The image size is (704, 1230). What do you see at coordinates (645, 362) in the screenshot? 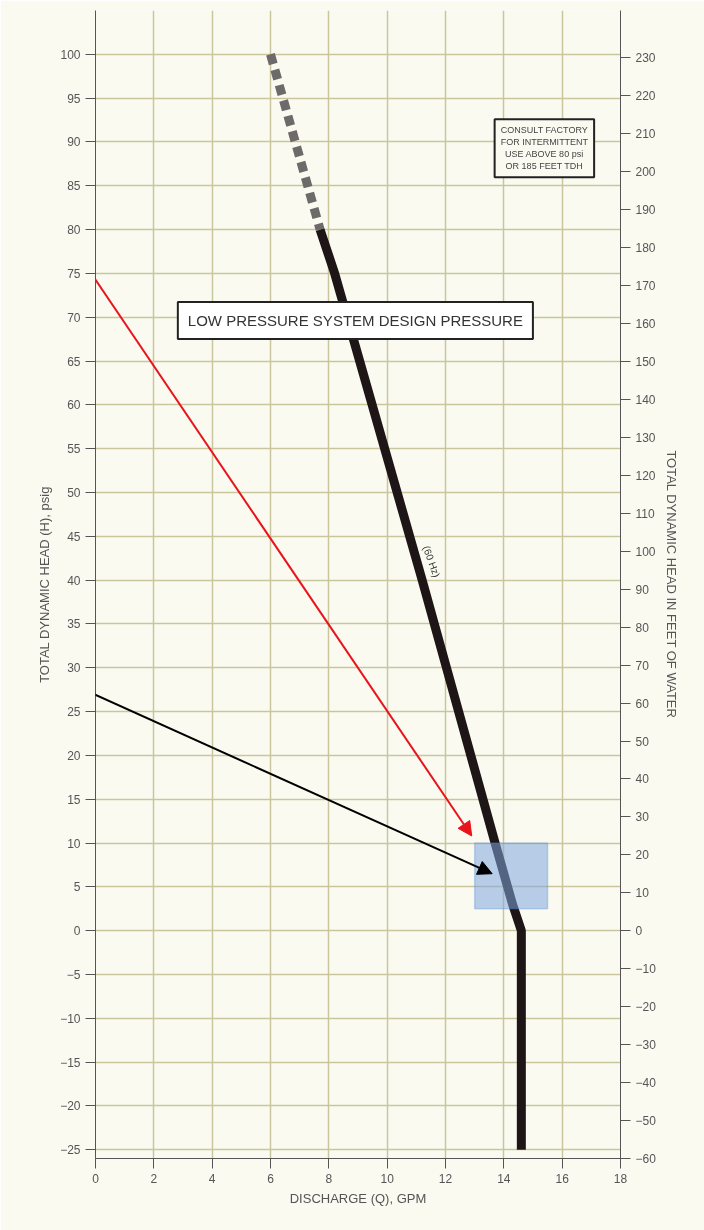
I see `y2-tick-label: 150` at bounding box center [645, 362].